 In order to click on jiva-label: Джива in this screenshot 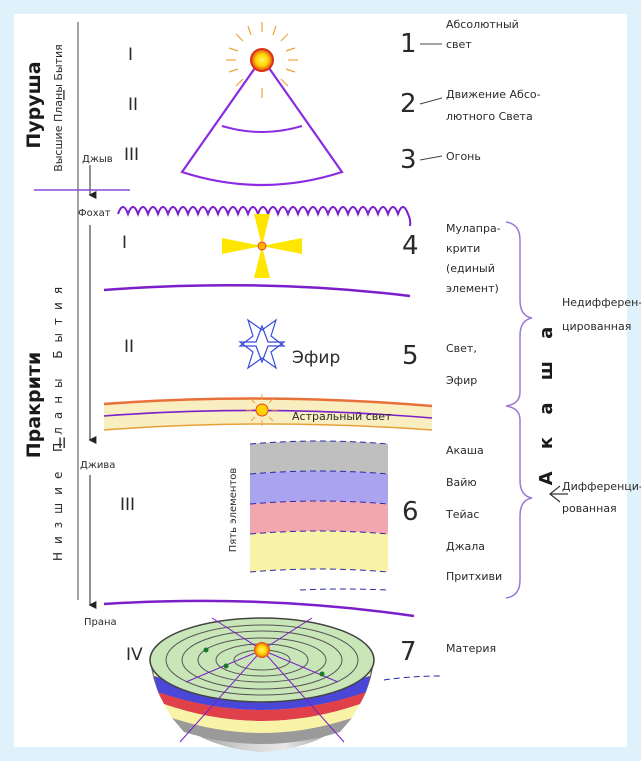, I will do `click(97, 465)`.